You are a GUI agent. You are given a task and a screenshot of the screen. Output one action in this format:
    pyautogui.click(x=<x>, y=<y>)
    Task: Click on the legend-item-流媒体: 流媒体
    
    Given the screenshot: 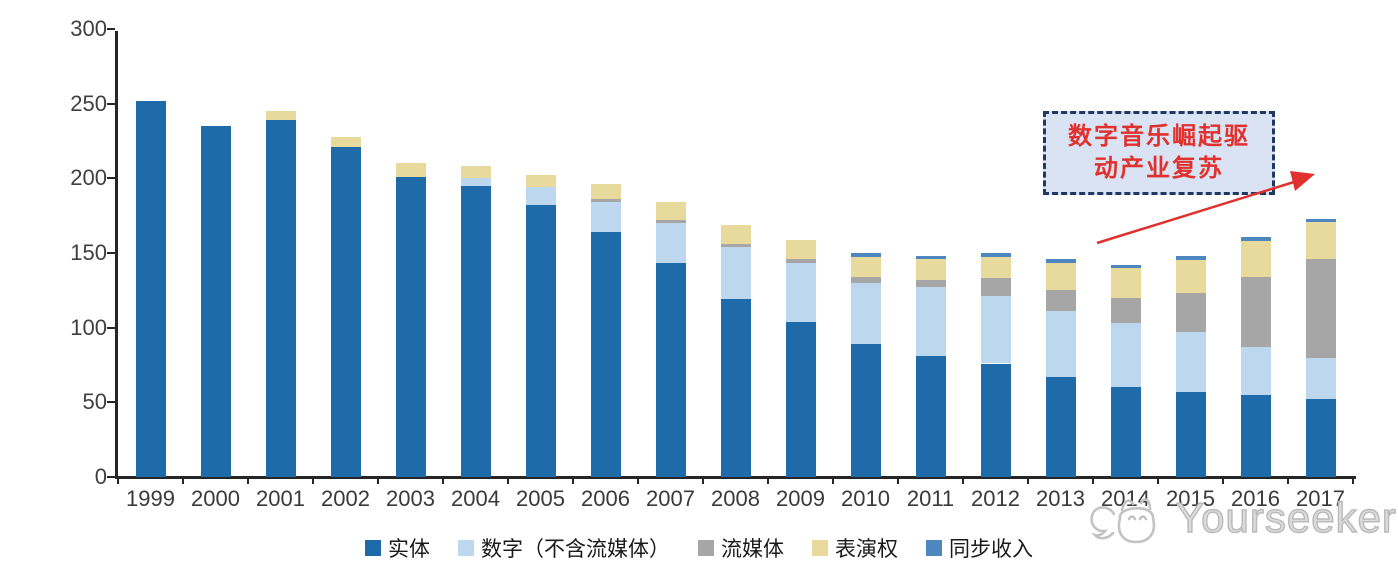 What is the action you would take?
    pyautogui.click(x=741, y=548)
    